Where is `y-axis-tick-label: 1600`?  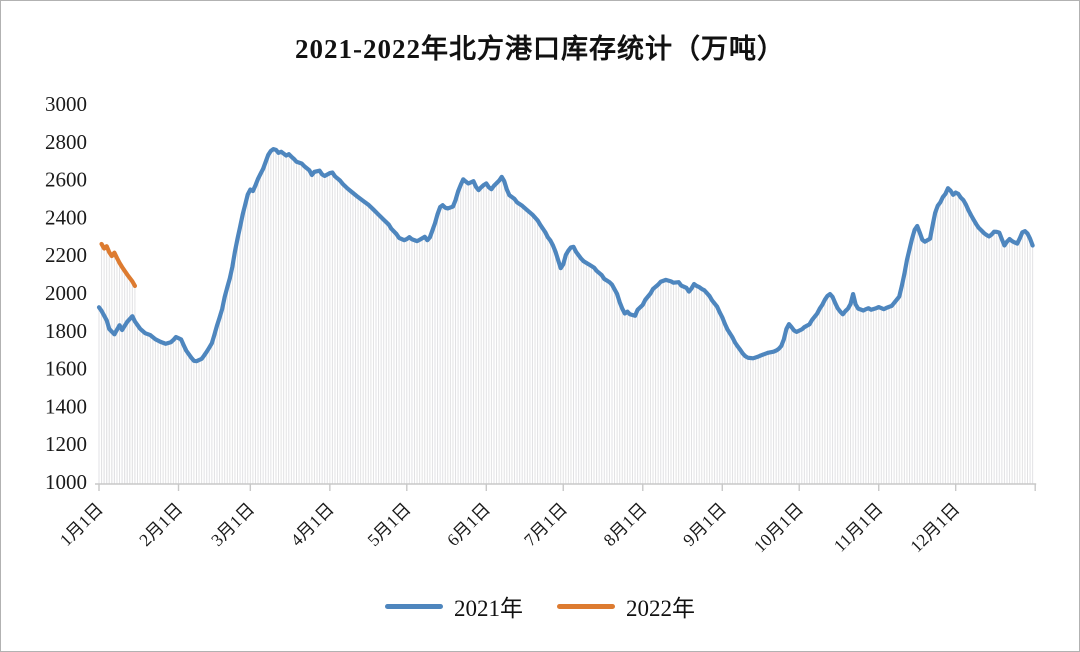
y-axis-tick-label: 1600 is located at coordinates (66, 369).